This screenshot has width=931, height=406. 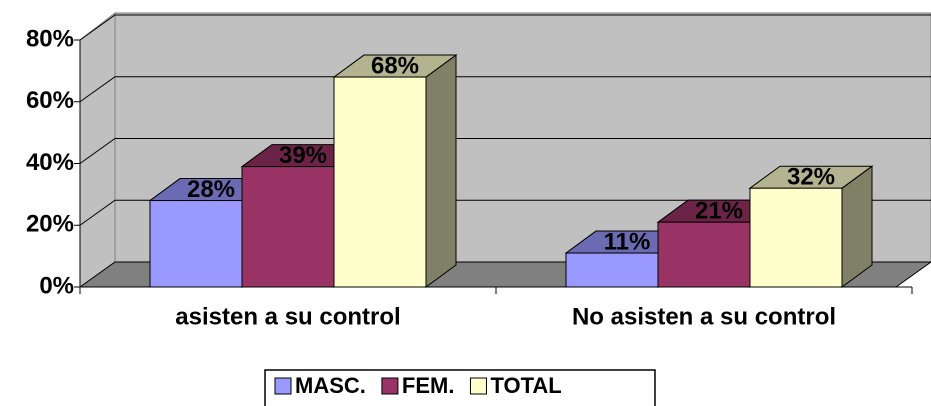 What do you see at coordinates (97, 149) in the screenshot?
I see `side-wall` at bounding box center [97, 149].